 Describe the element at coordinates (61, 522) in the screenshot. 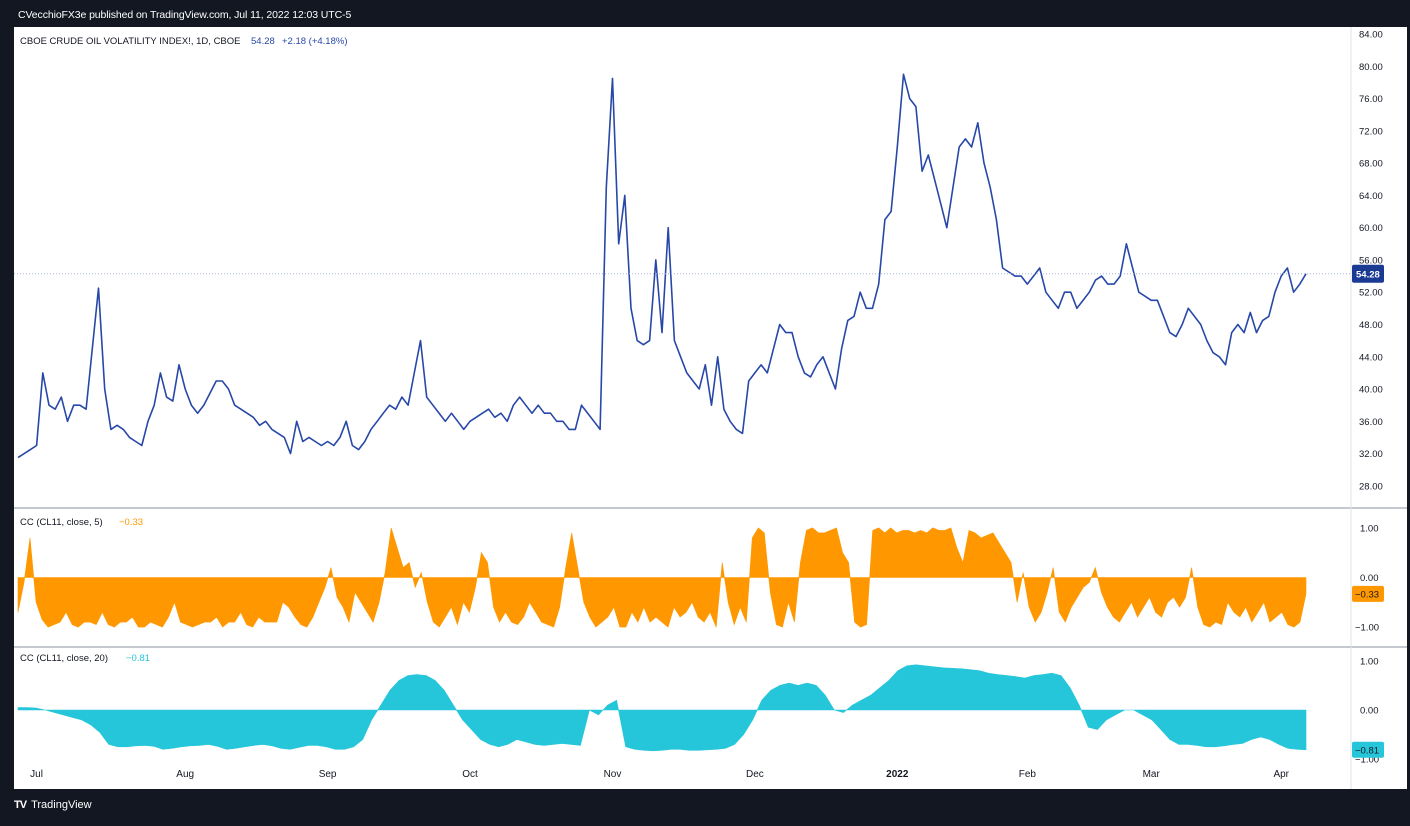

I see `cc5-legend-name: CC (CL11, close, 5)` at that location.